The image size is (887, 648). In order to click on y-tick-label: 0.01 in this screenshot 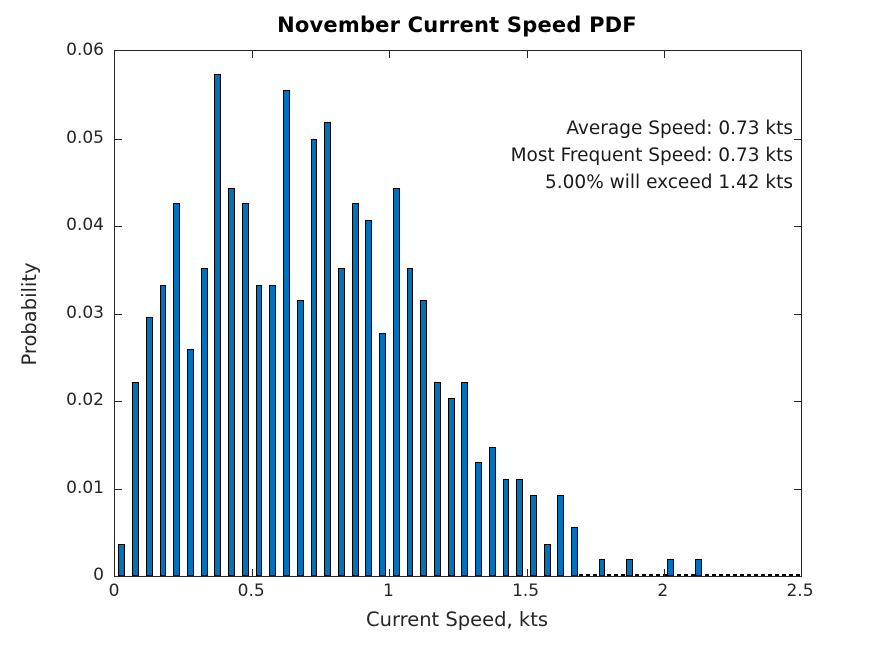, I will do `click(85, 487)`.